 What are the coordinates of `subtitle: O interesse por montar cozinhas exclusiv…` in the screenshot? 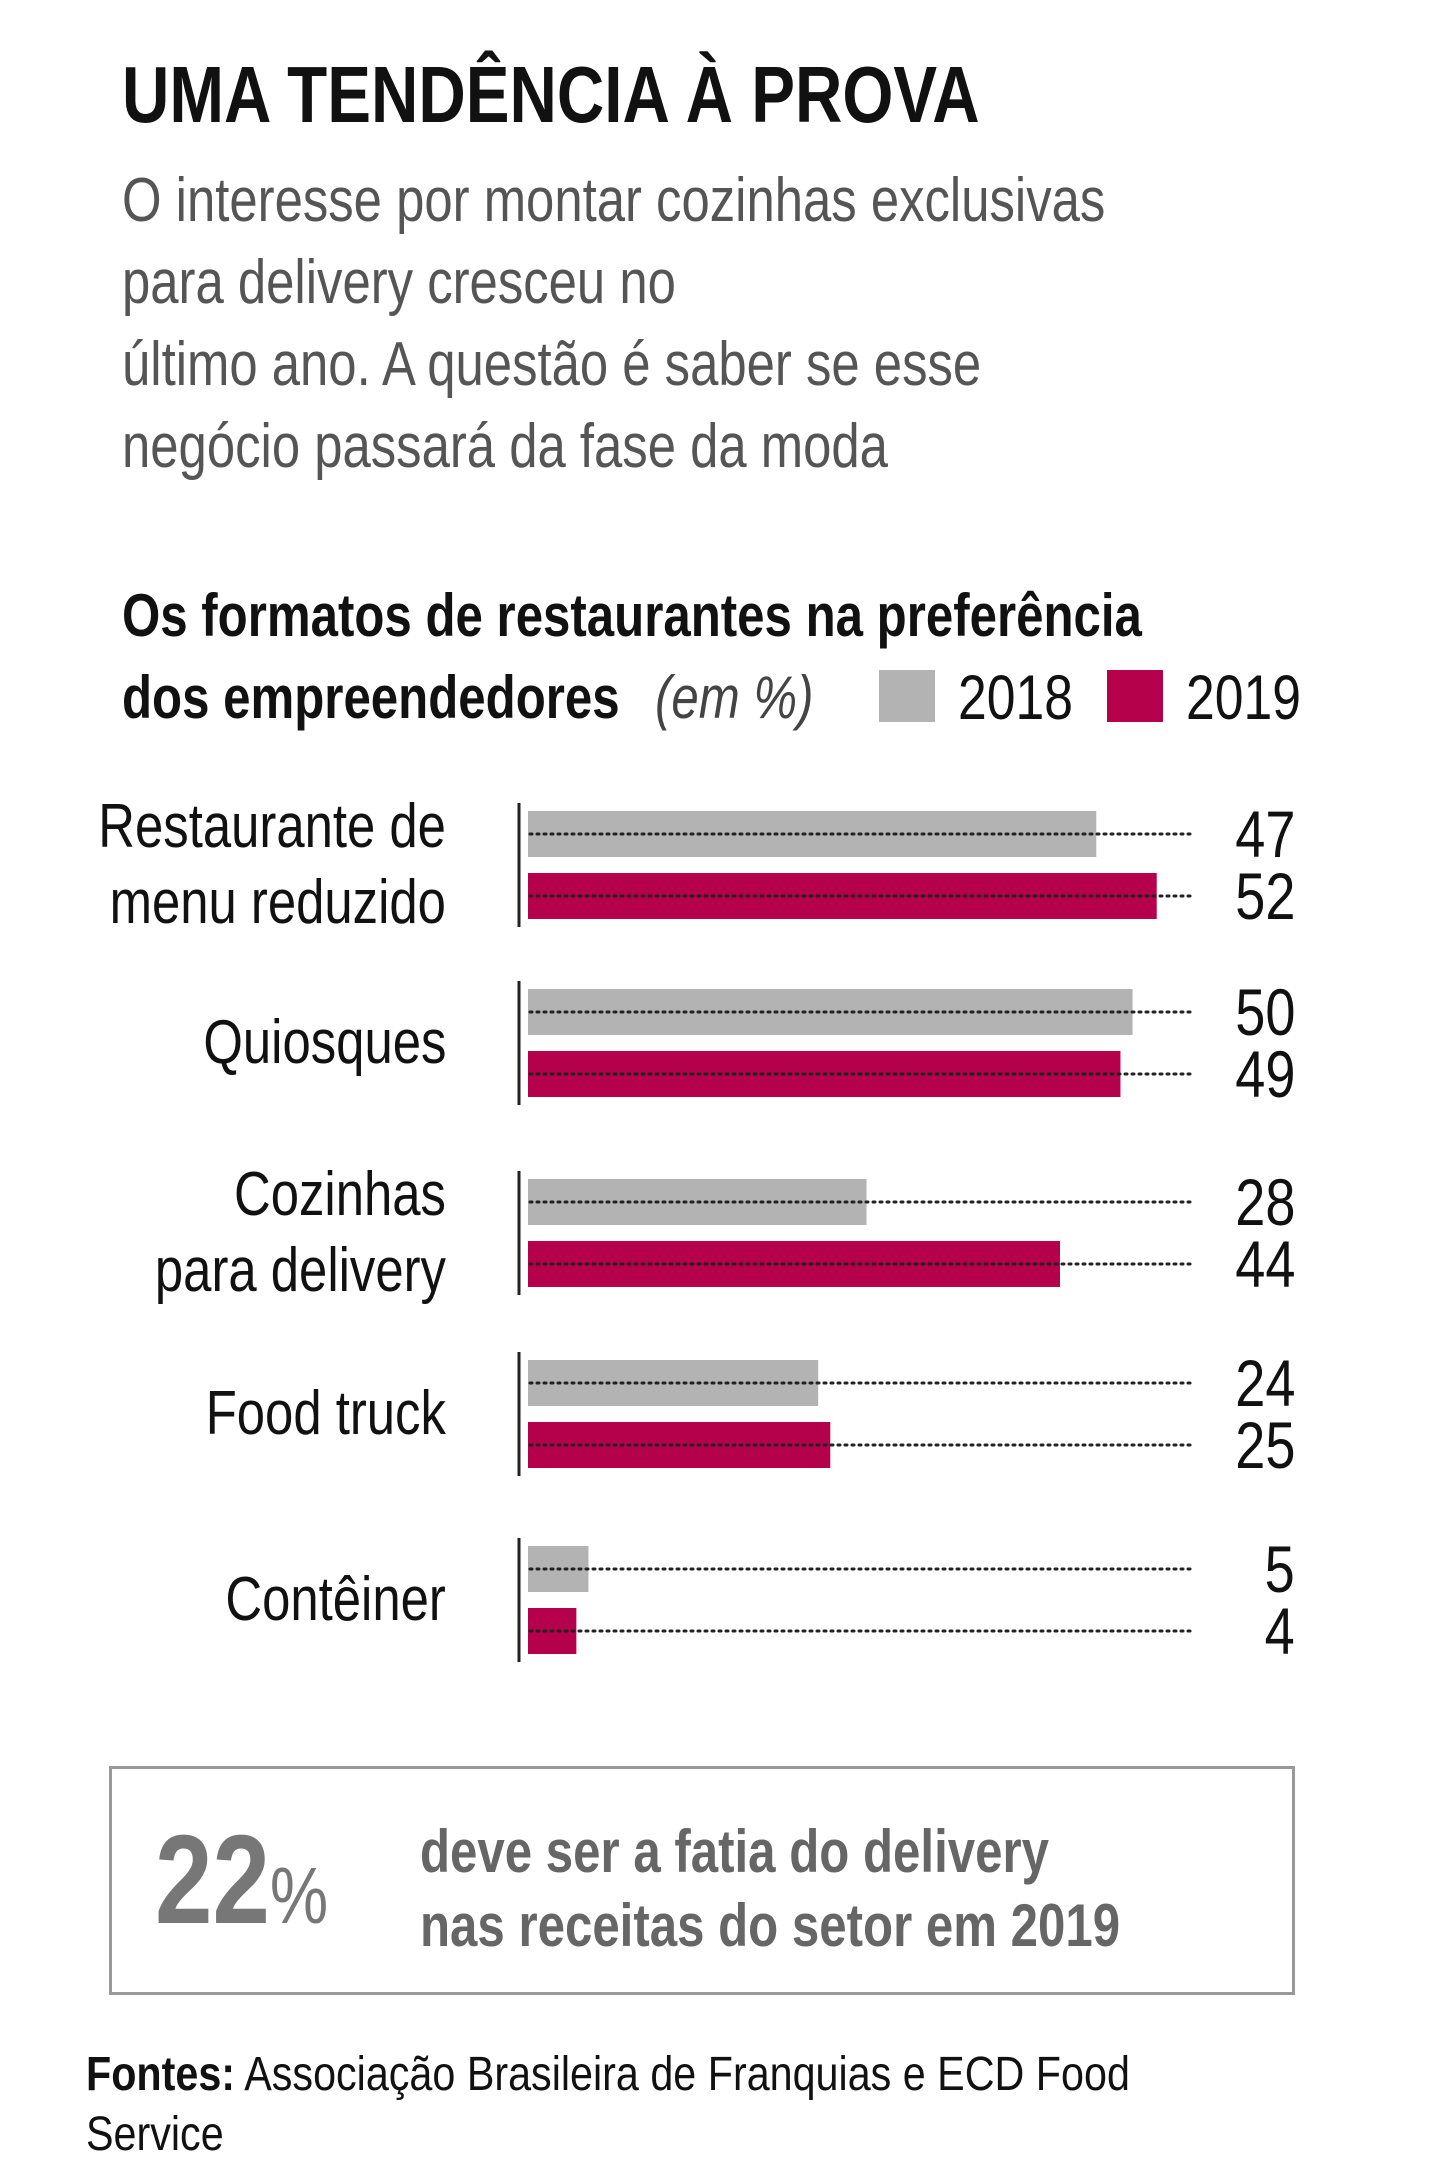 It's located at (614, 323).